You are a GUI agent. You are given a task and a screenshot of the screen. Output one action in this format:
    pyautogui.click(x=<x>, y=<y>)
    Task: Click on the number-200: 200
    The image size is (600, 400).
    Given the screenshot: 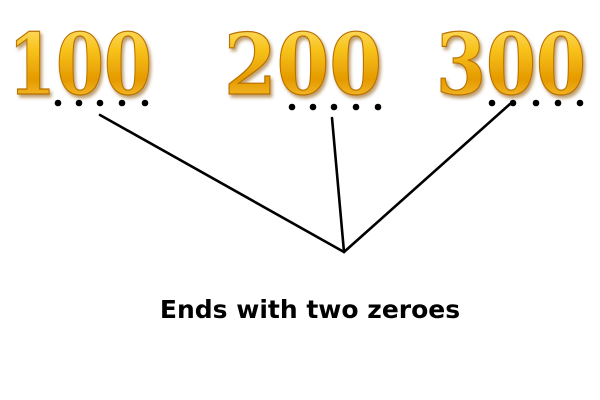 What is the action you would take?
    pyautogui.click(x=303, y=64)
    